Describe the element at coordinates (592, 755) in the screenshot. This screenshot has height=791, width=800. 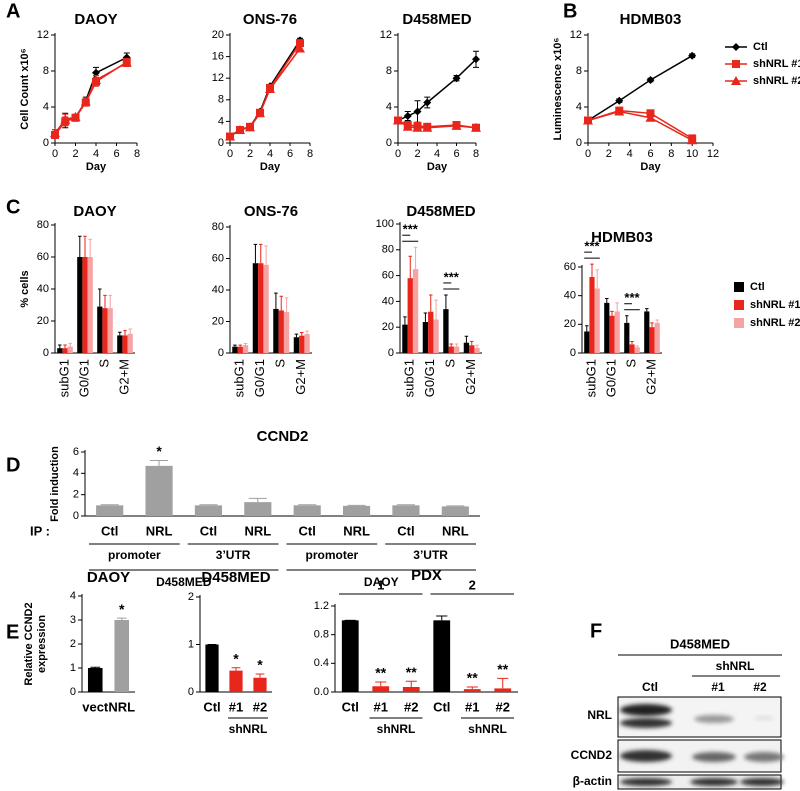
I see `row-label: CCND2` at that location.